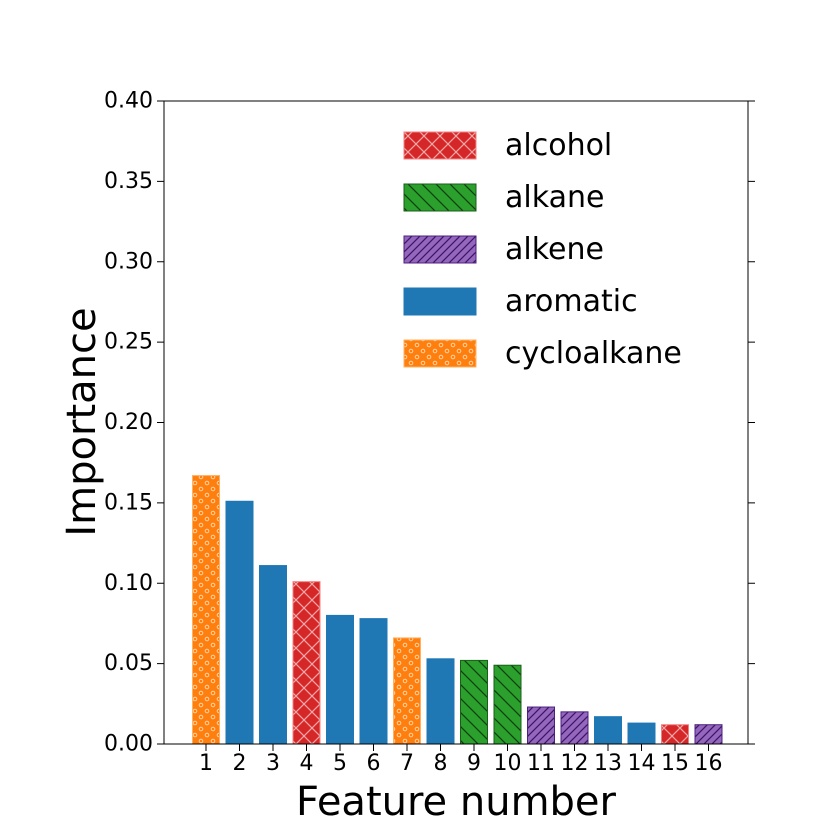 The image size is (831, 836). What do you see at coordinates (128, 583) in the screenshot?
I see `y-tick-label: 0.10` at bounding box center [128, 583].